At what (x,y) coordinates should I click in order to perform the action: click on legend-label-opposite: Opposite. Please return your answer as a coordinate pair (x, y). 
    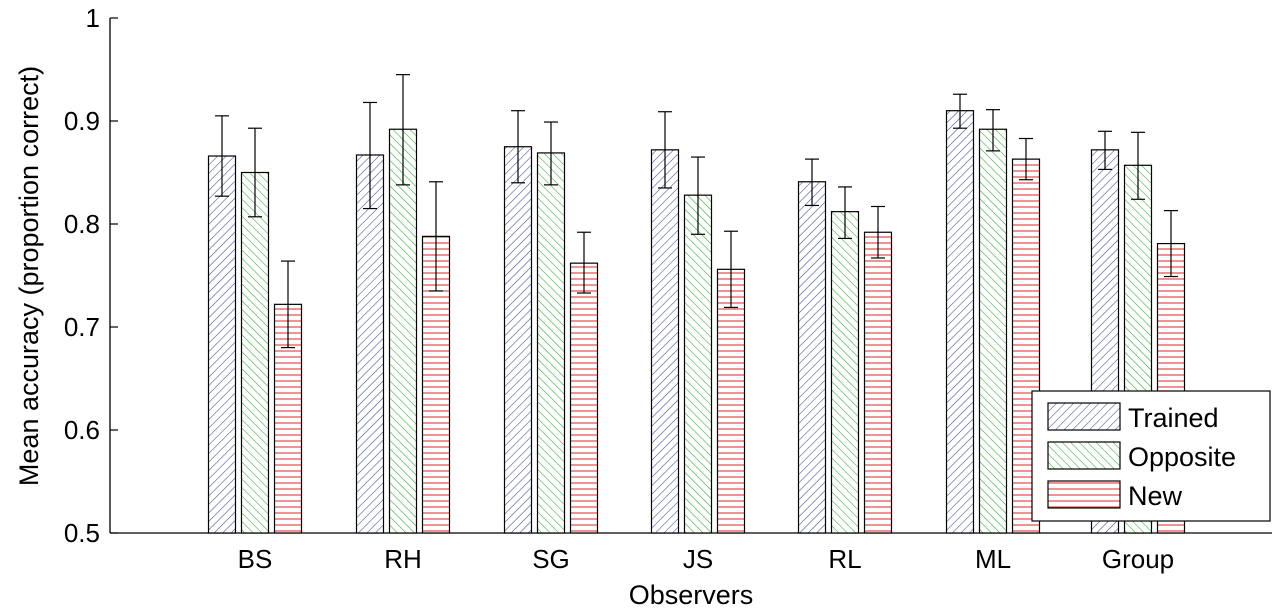
    Looking at the image, I should click on (1182, 457).